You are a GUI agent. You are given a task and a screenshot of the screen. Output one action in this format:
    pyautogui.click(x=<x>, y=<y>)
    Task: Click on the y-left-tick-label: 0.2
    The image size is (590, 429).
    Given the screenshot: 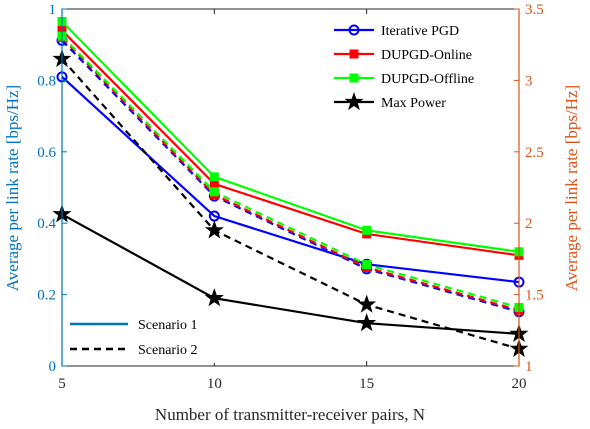 What is the action you would take?
    pyautogui.click(x=46, y=296)
    